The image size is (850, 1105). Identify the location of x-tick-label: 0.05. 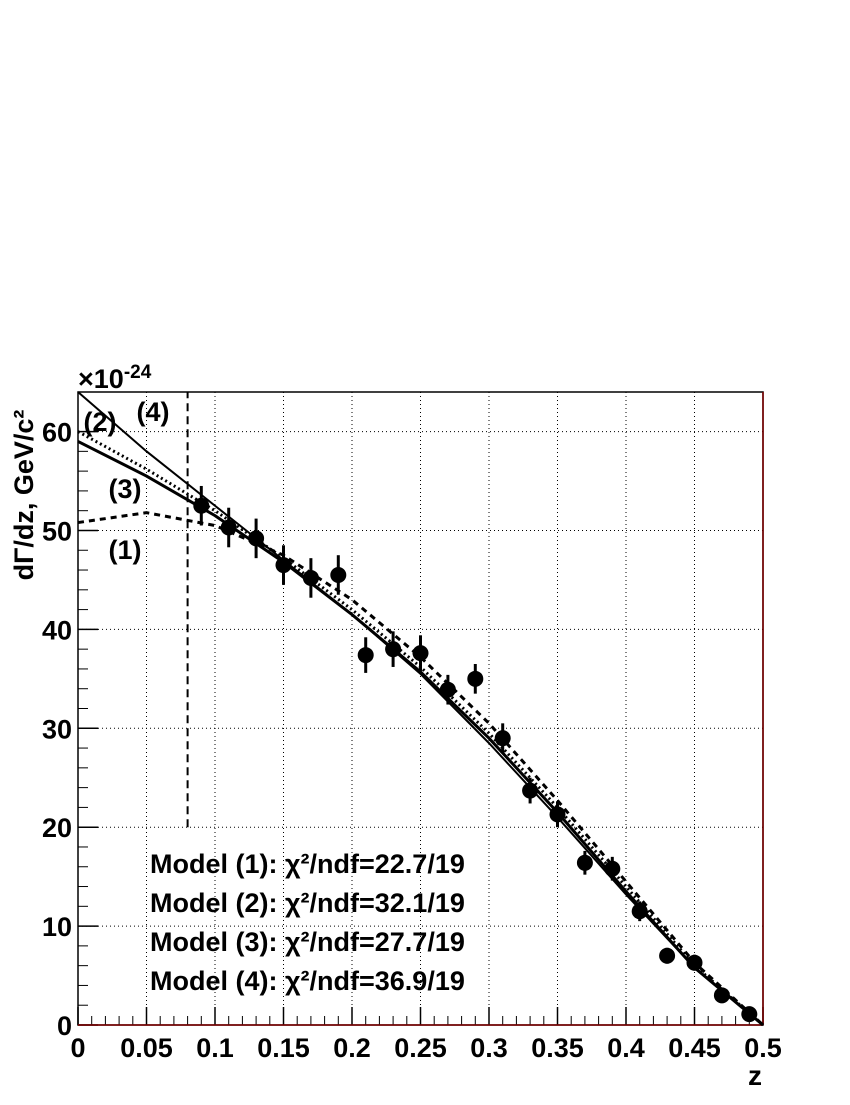
(146, 1048).